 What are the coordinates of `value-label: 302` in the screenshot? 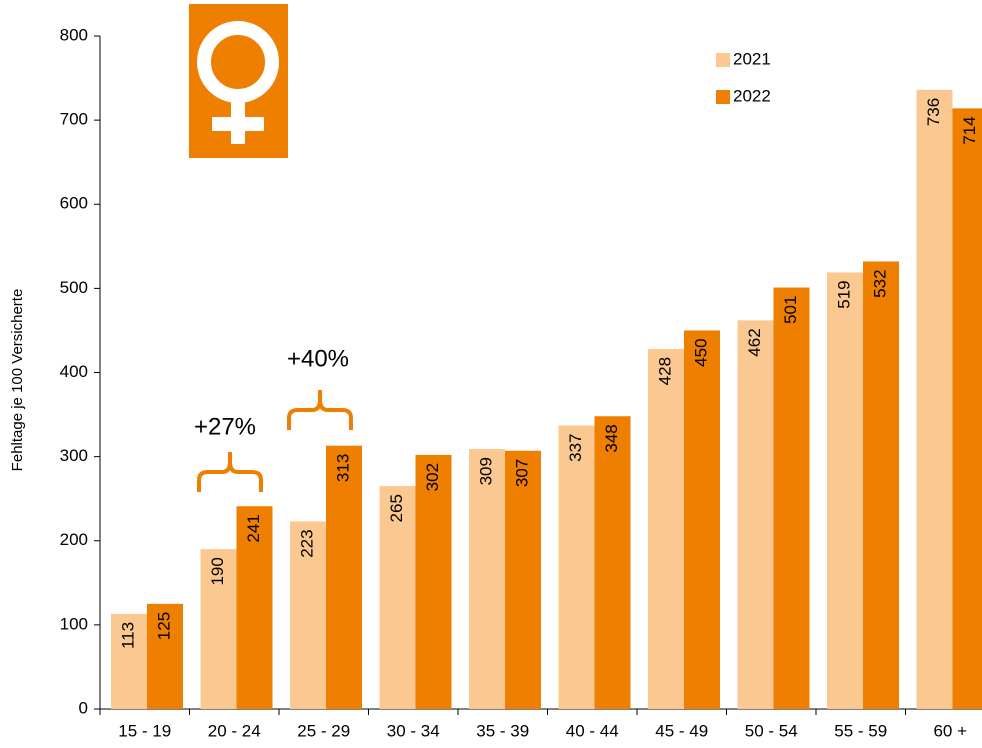 It's located at (432, 477).